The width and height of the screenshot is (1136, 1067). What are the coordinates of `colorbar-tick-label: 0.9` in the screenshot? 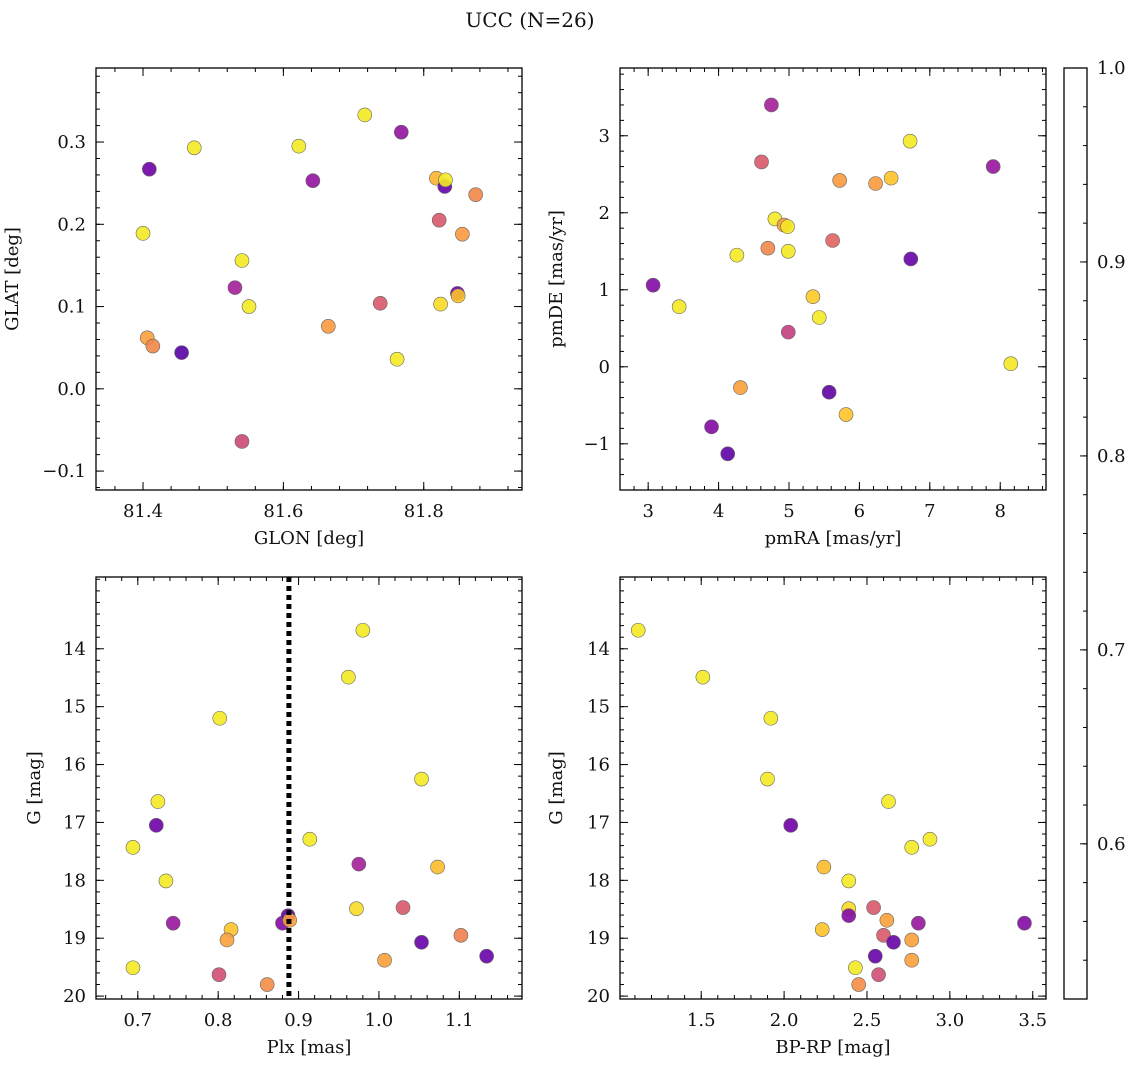 It's located at (1111, 262).